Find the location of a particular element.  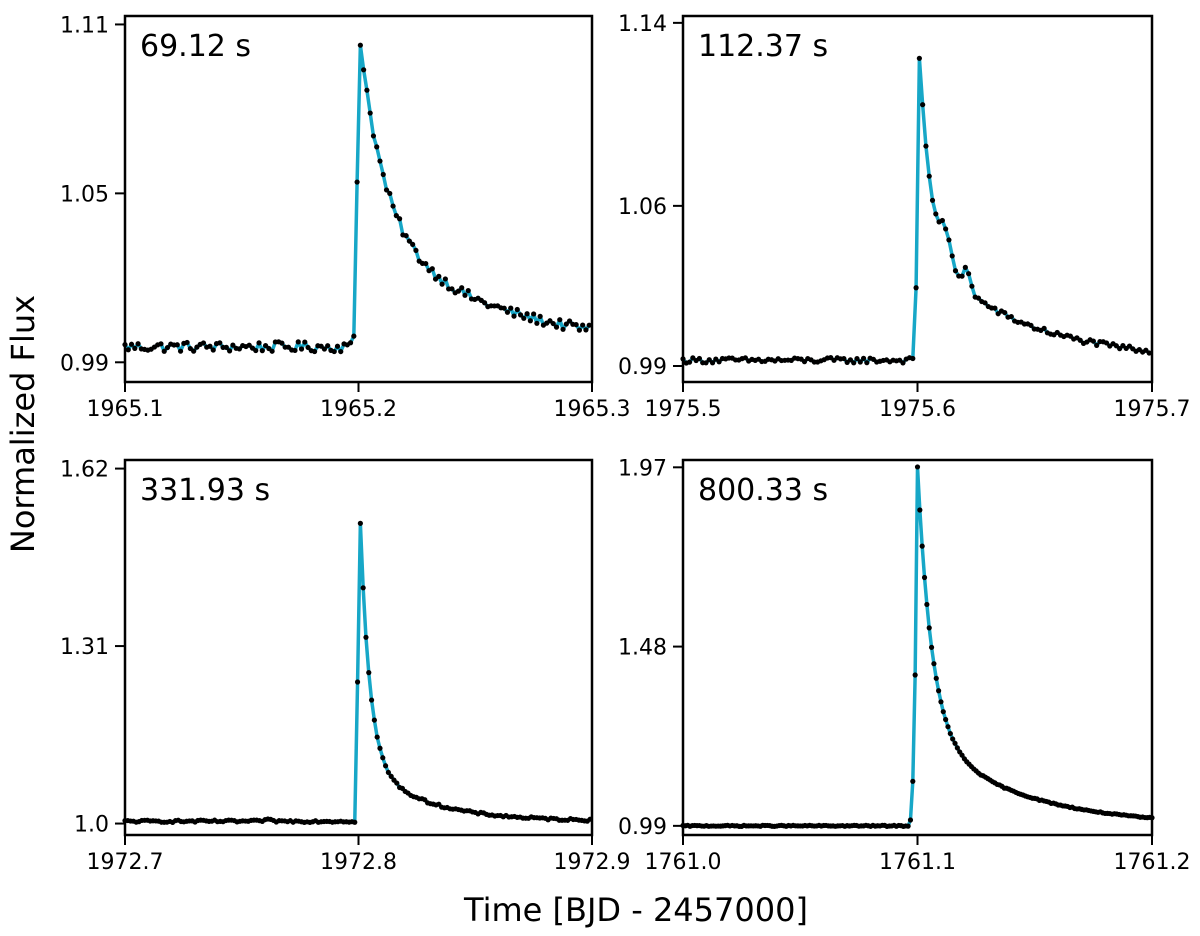

x-tick-label: 1965.1 is located at coordinates (125, 409).